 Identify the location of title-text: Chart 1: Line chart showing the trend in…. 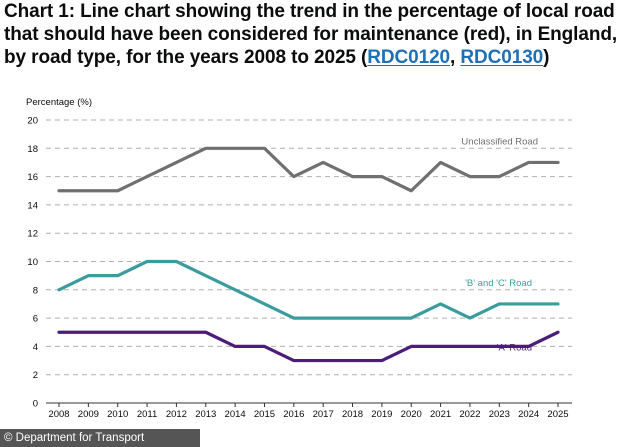
(311, 34).